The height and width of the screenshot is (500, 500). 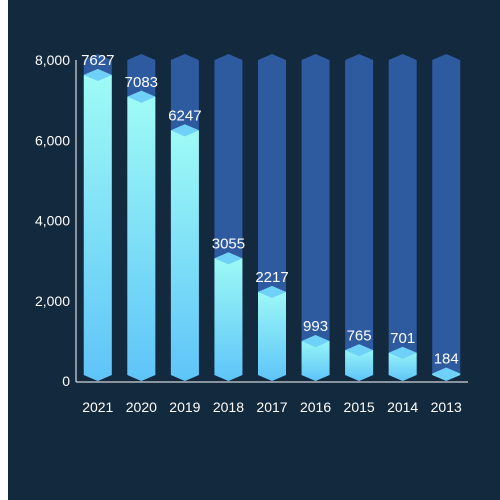 I want to click on x-tick-label-2021: 2021, so click(x=97, y=407).